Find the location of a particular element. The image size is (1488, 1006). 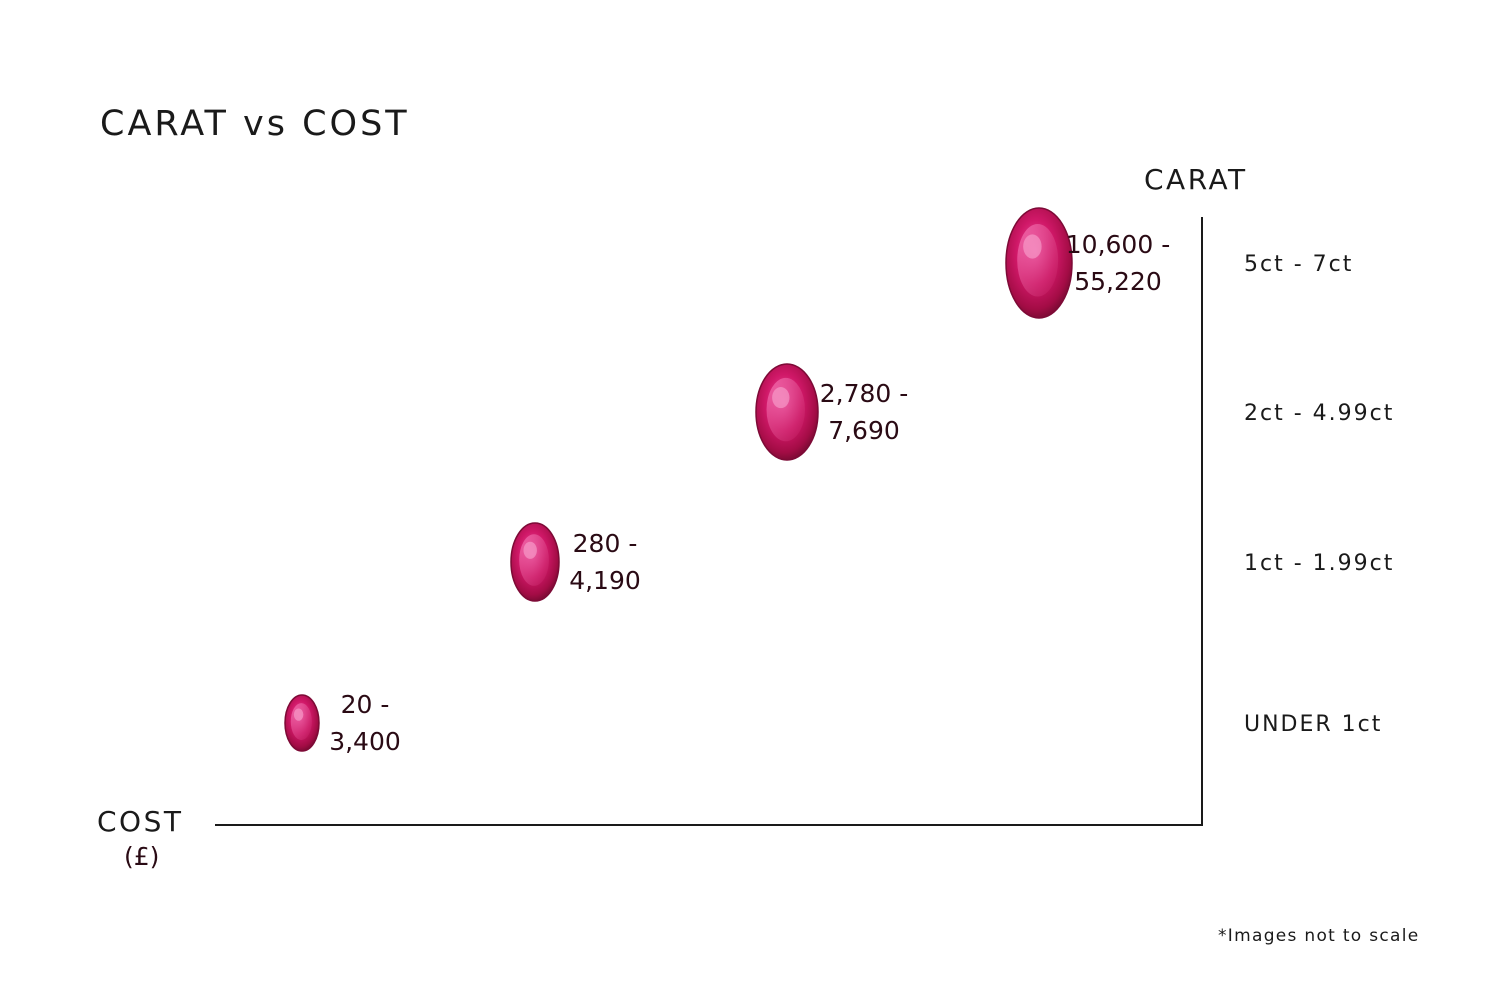

x-axis-unit: (£) is located at coordinates (142, 856).